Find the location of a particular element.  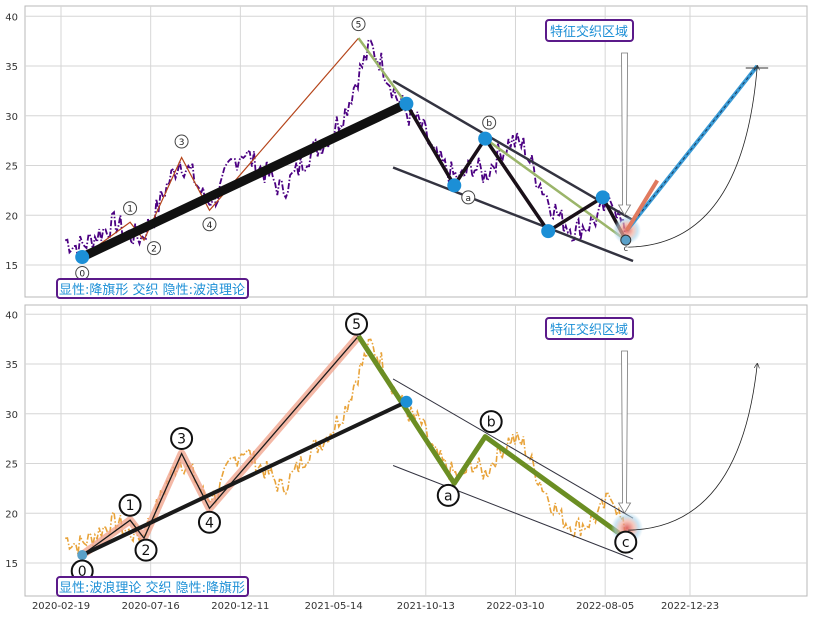

top-region-box: 特征交织区域 is located at coordinates (589, 30).